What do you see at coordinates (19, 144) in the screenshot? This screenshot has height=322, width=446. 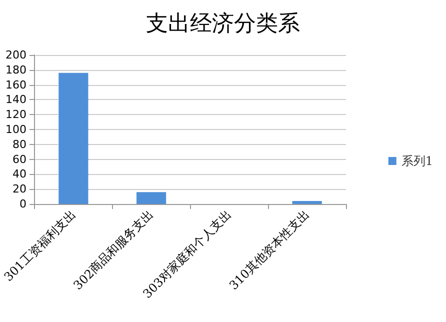 I see `y-tick-label: 80` at bounding box center [19, 144].